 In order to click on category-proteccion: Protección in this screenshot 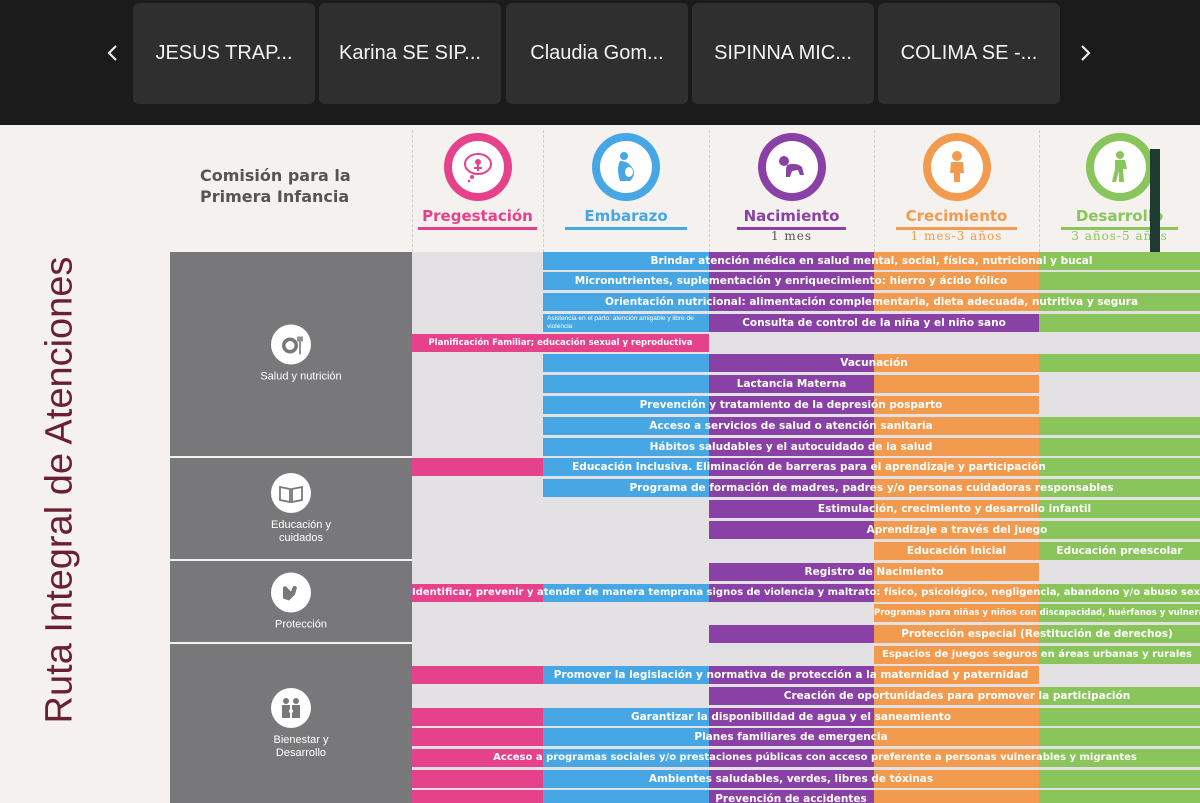, I will do `click(291, 602)`.